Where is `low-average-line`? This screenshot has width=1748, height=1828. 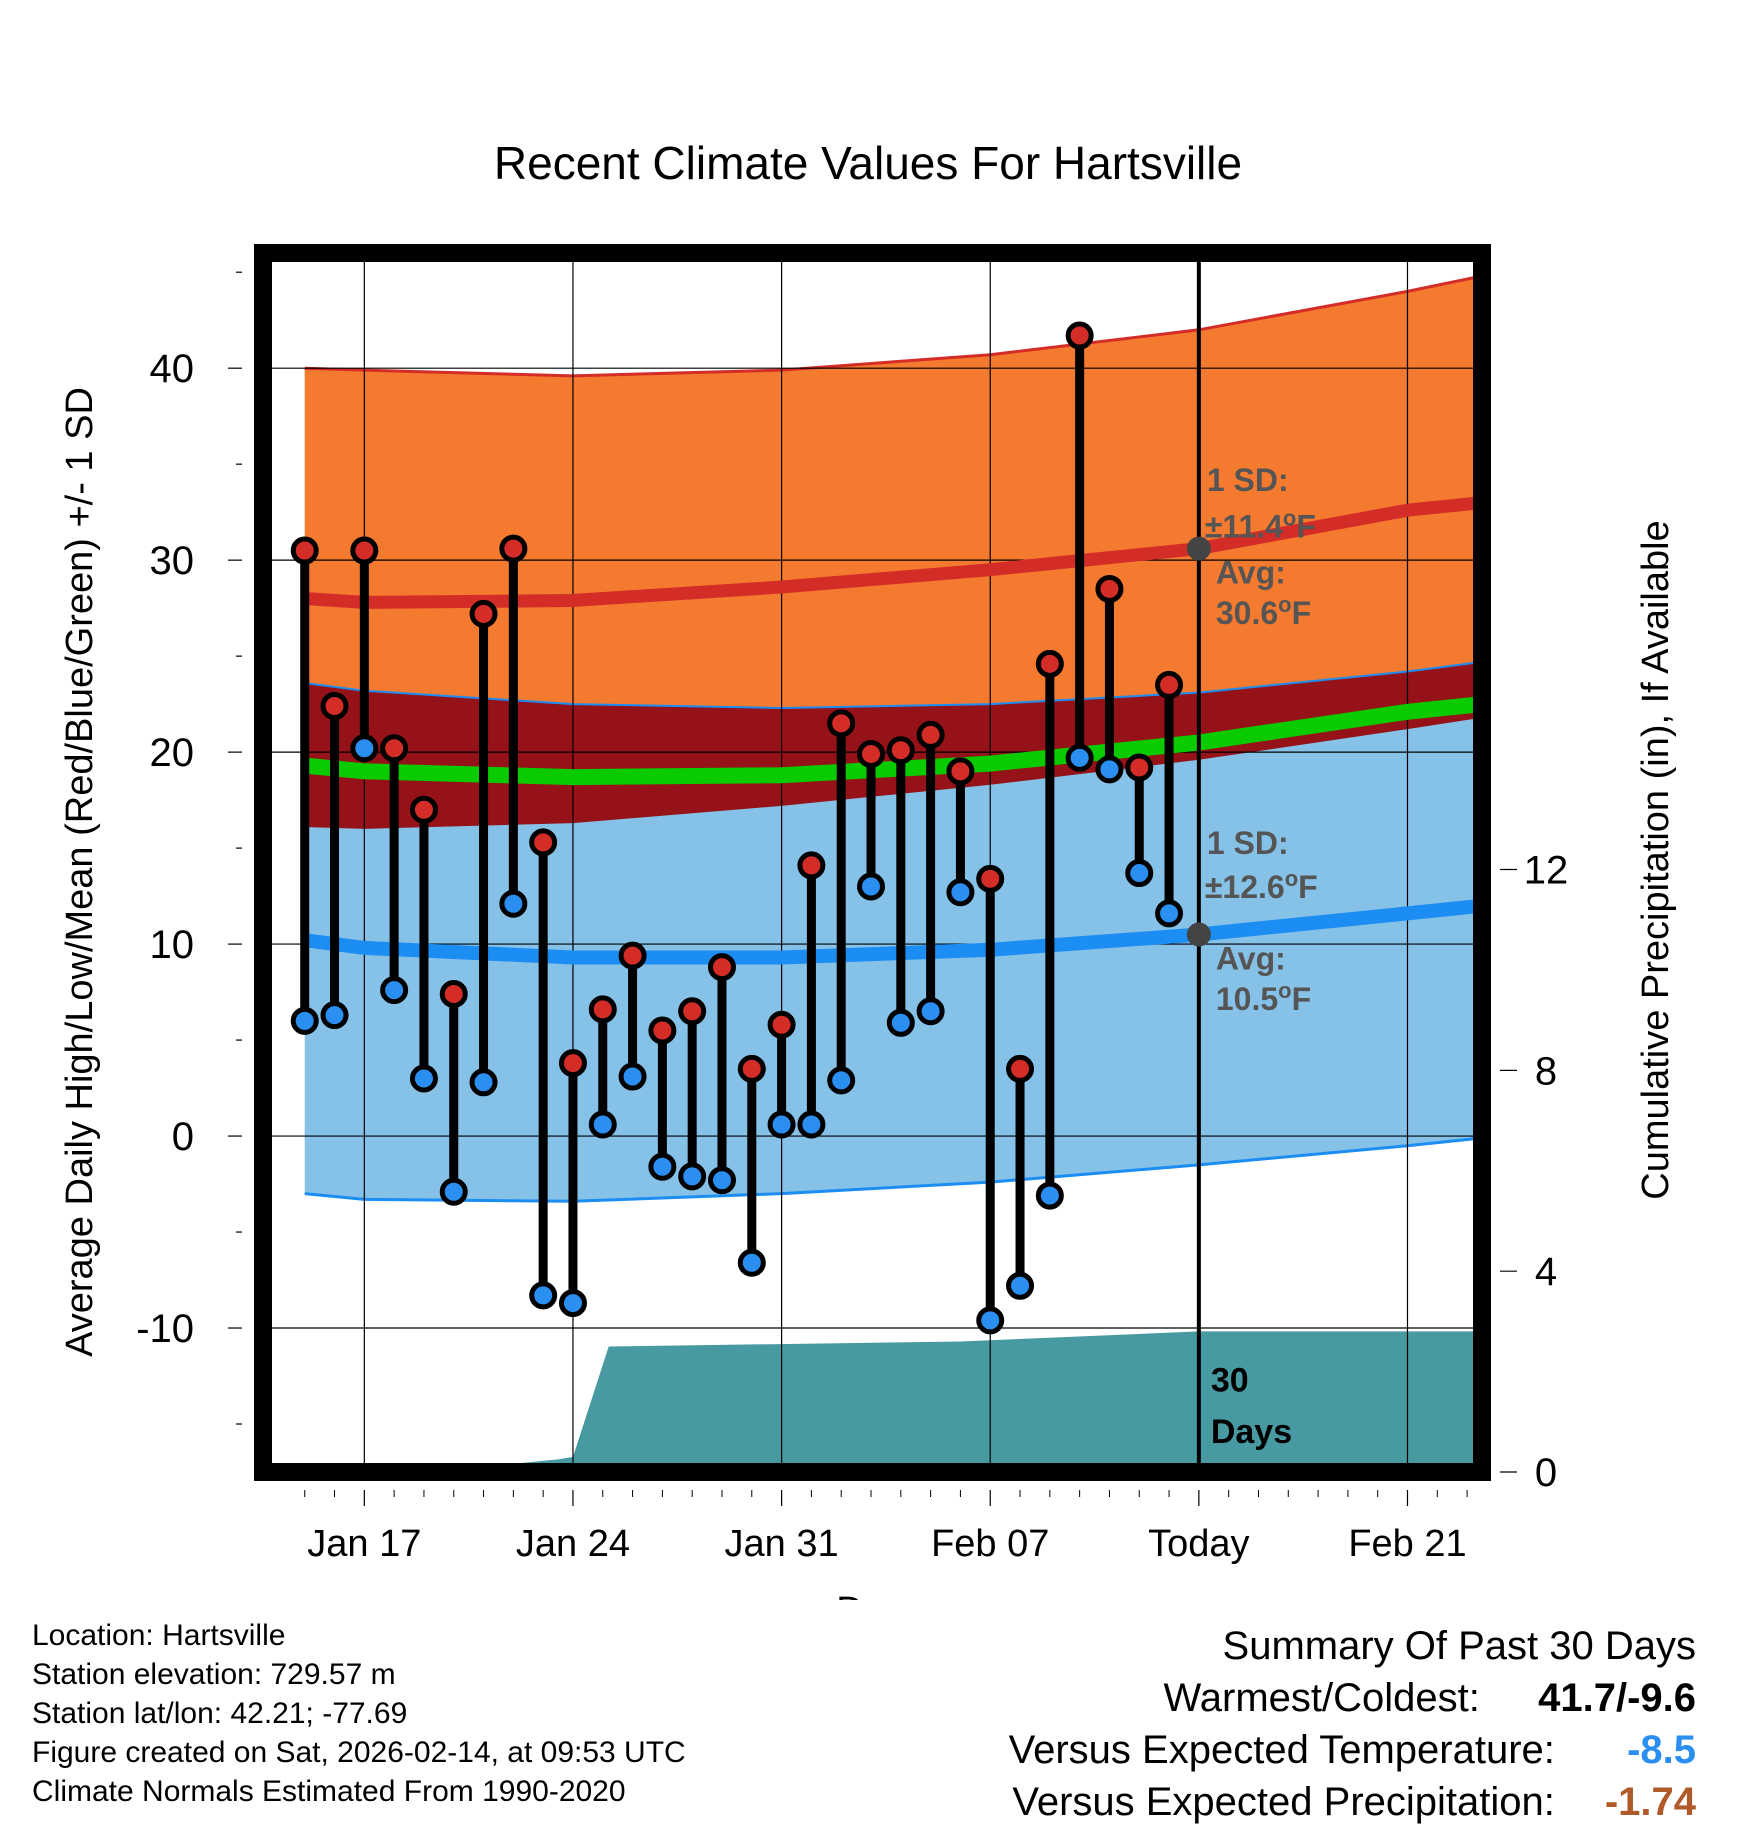 low-average-line is located at coordinates (892, 931).